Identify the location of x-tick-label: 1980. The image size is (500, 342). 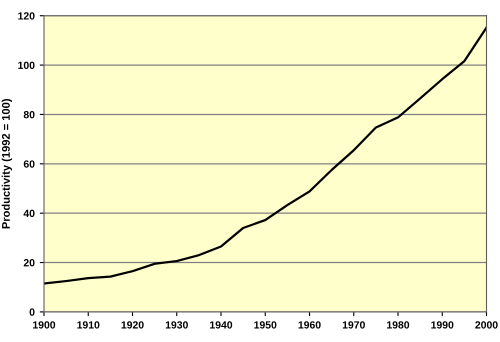
(398, 325).